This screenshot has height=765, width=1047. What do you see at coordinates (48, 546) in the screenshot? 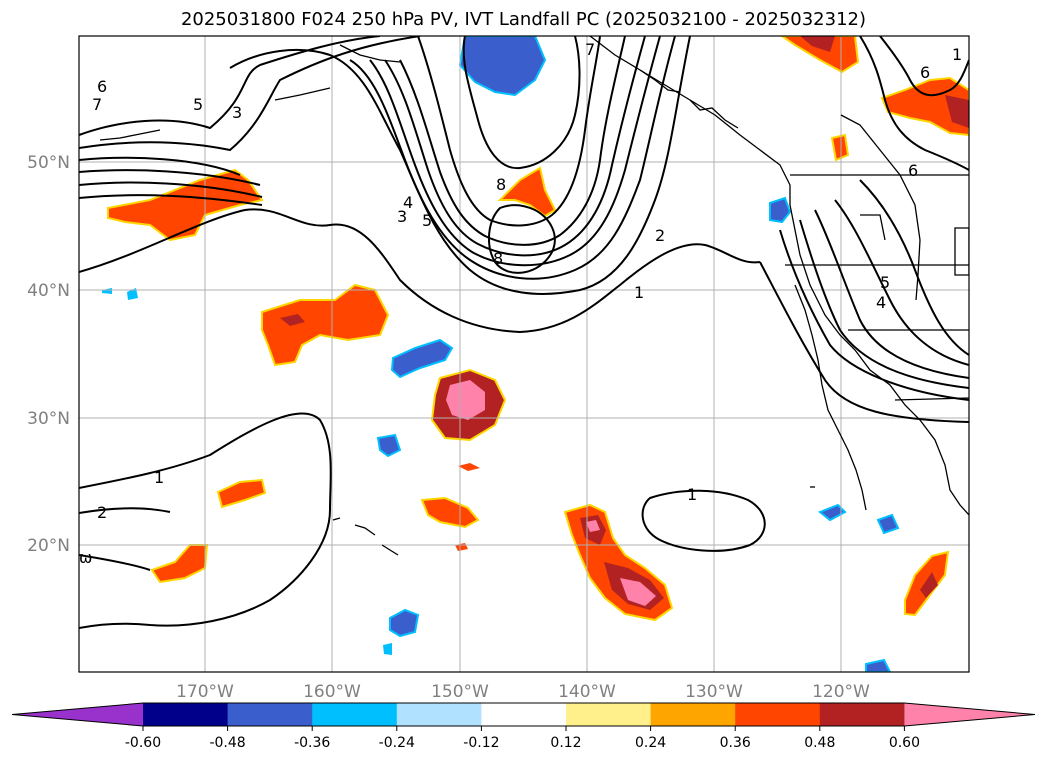
I see `lat-label: 20°N` at bounding box center [48, 546].